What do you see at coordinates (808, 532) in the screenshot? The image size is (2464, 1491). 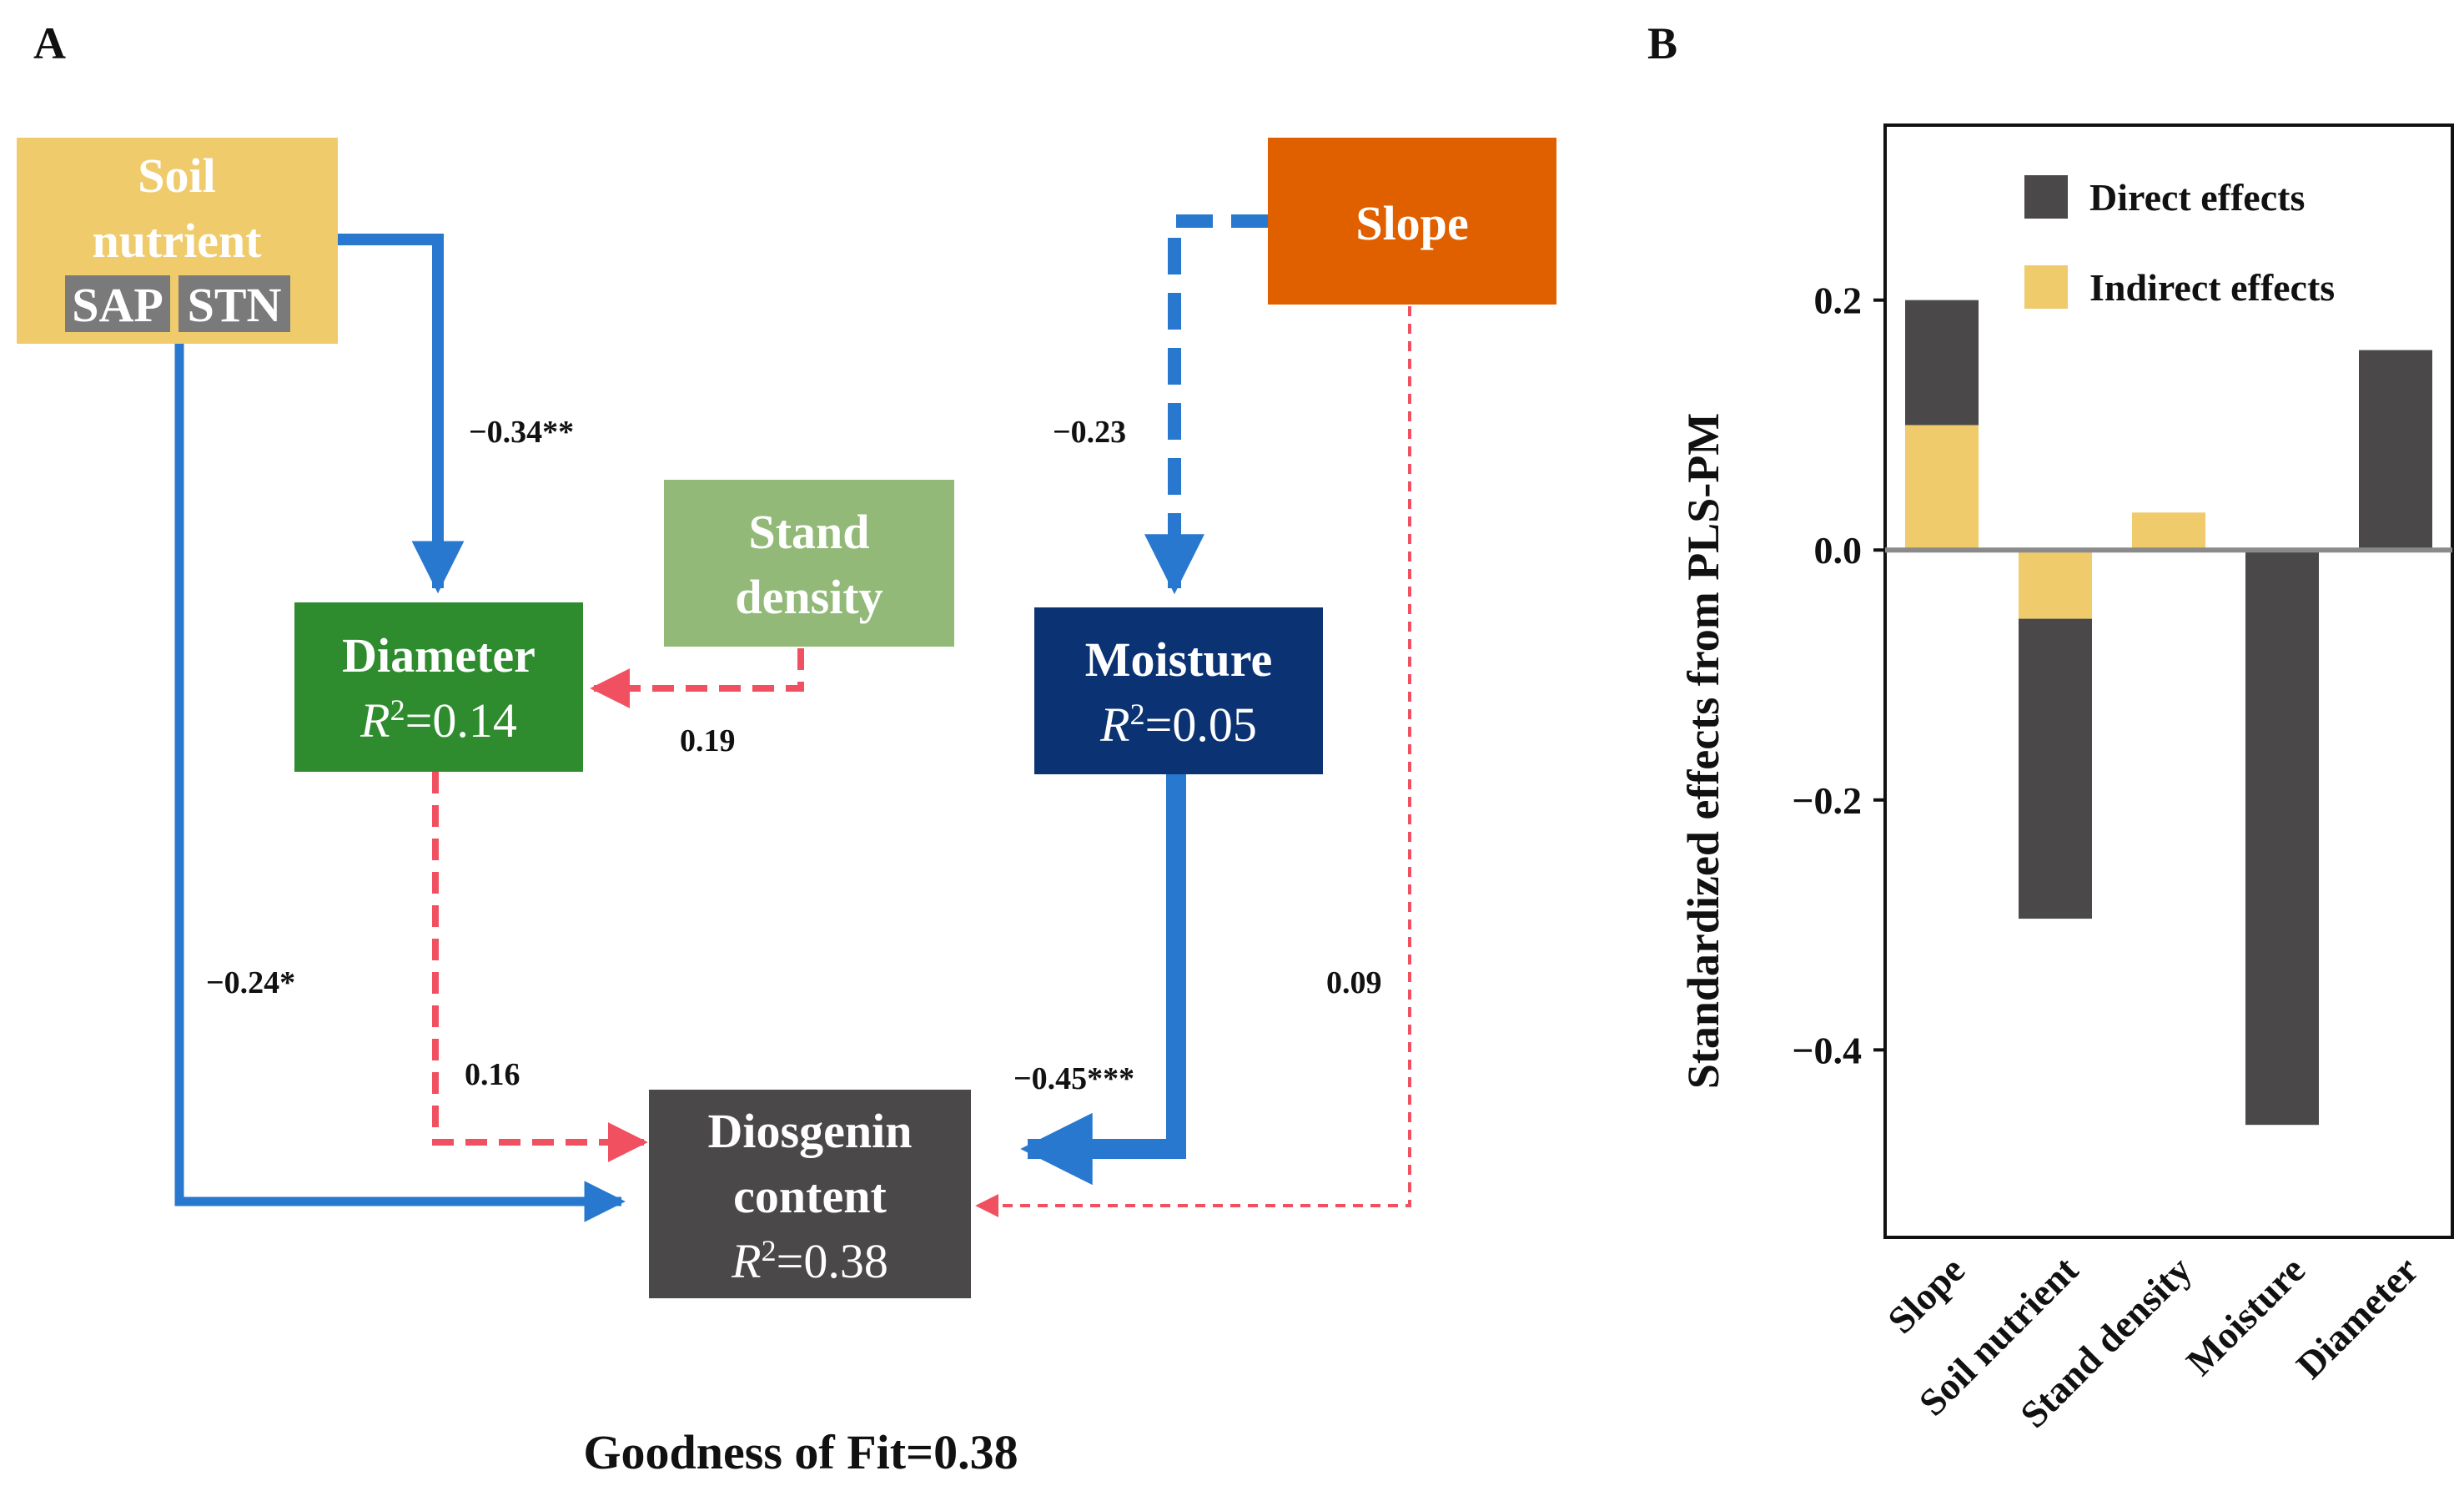 I see `node-stand-line1: Stand` at bounding box center [808, 532].